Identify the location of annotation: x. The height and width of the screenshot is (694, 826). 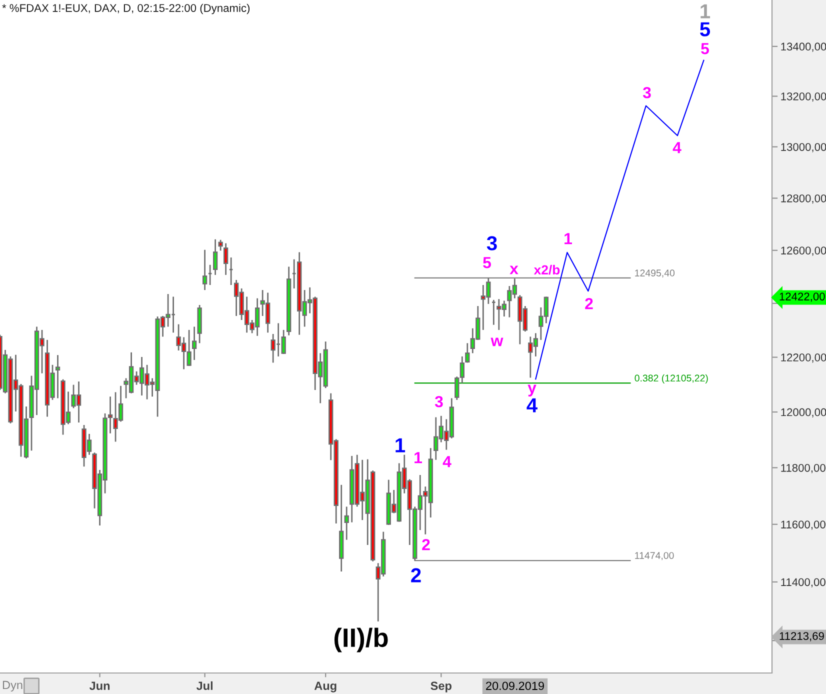
(514, 270).